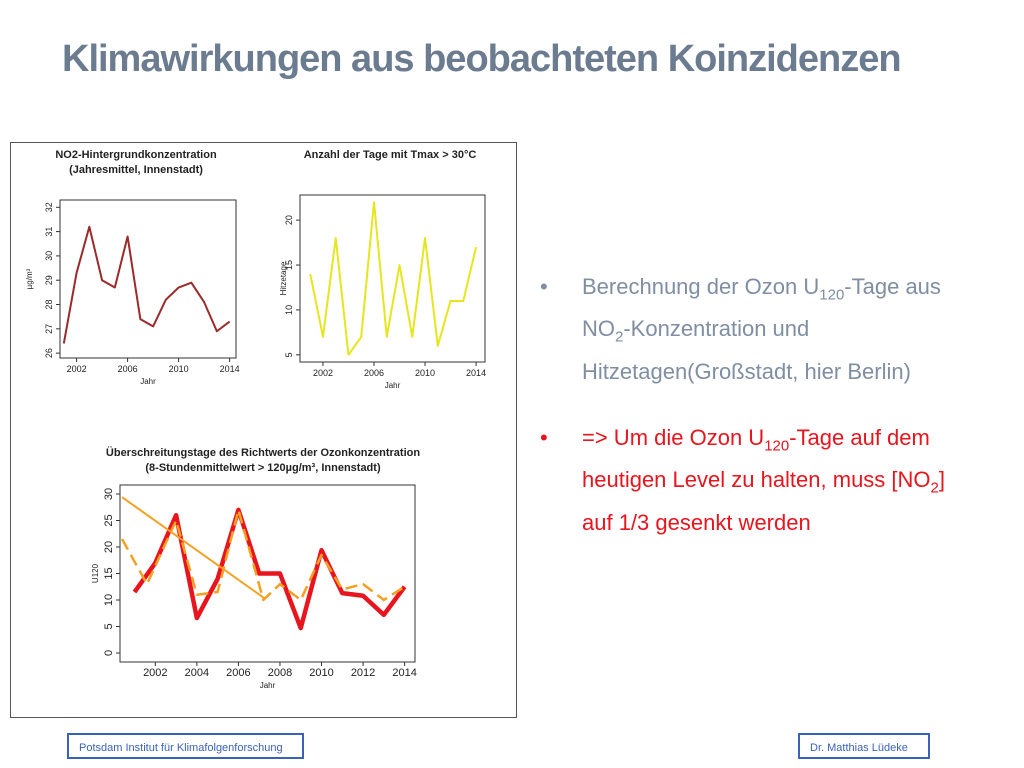 This screenshot has width=1024, height=768. Describe the element at coordinates (136, 155) in the screenshot. I see `chart-title: NO2-Hintergrundkonzentration` at that location.